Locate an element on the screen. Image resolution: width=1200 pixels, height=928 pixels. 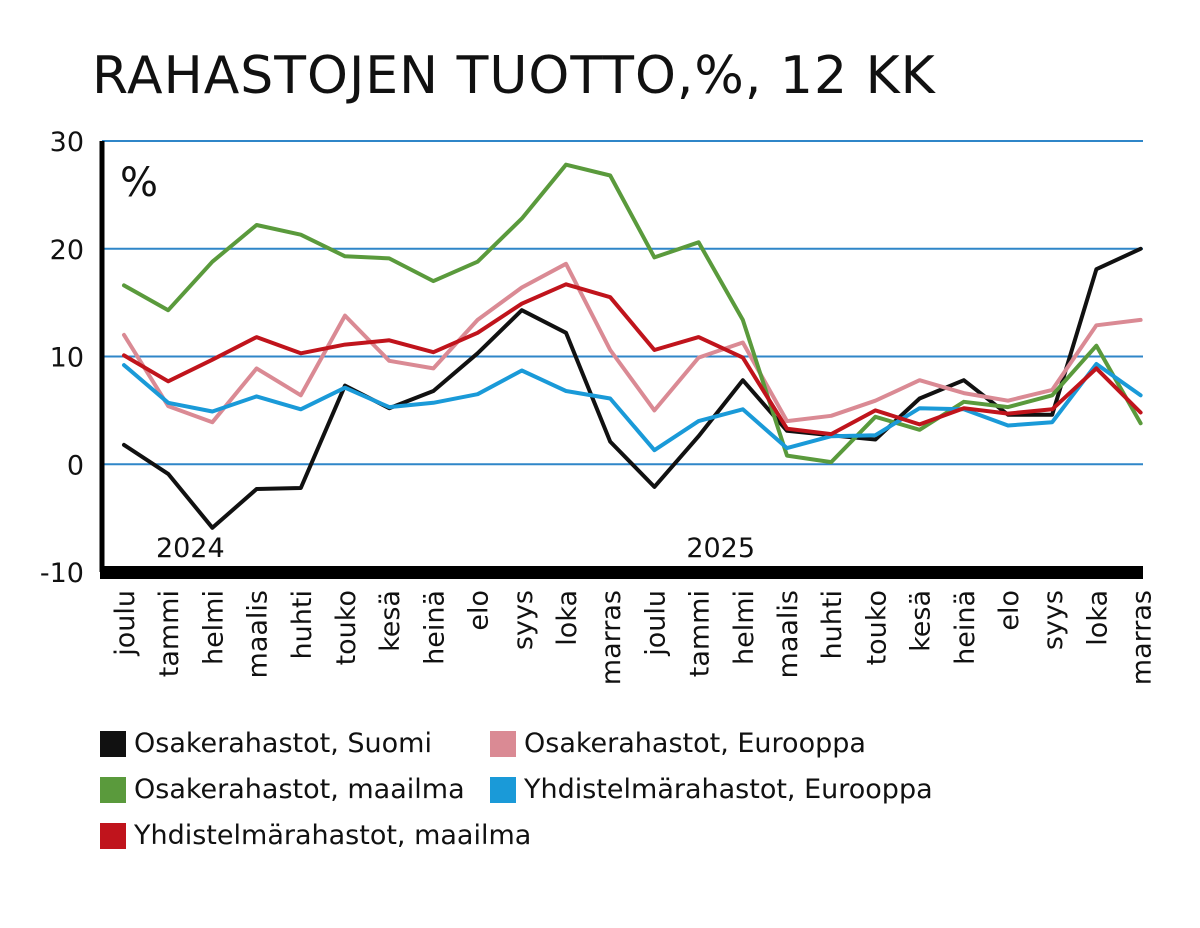
legend-item: Osakerahastot, Eurooppa is located at coordinates (678, 743).